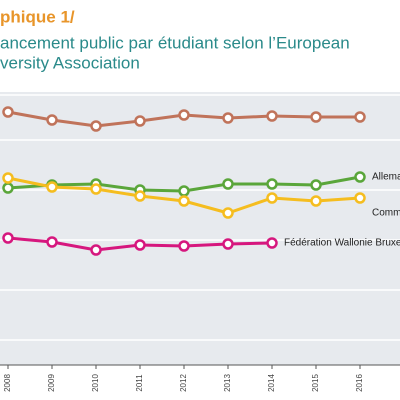  I want to click on x-tick-label: 2010, so click(95, 383).